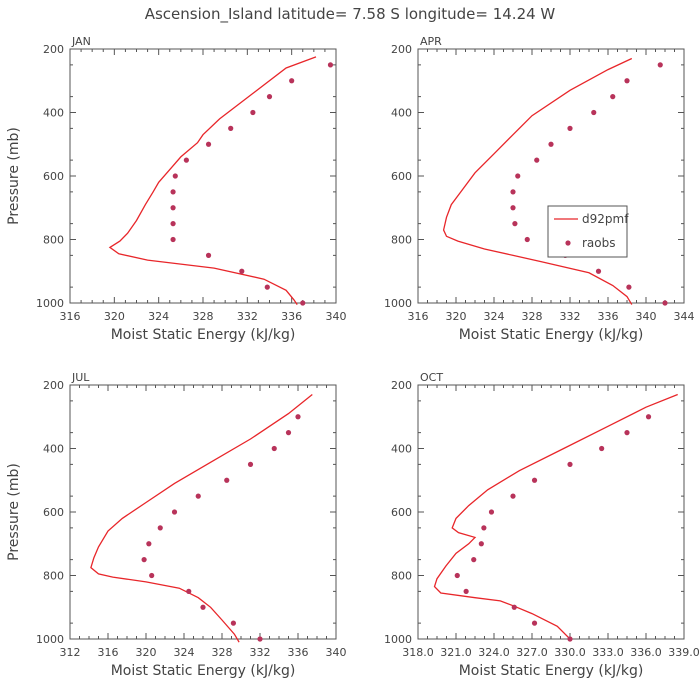  What do you see at coordinates (608, 652) in the screenshot?
I see `x-tick-label: 333.0` at bounding box center [608, 652].